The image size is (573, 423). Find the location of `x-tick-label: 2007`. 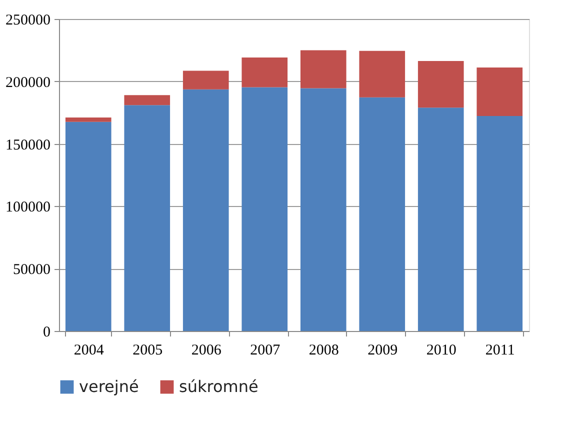

x-tick-label: 2007 is located at coordinates (265, 350).